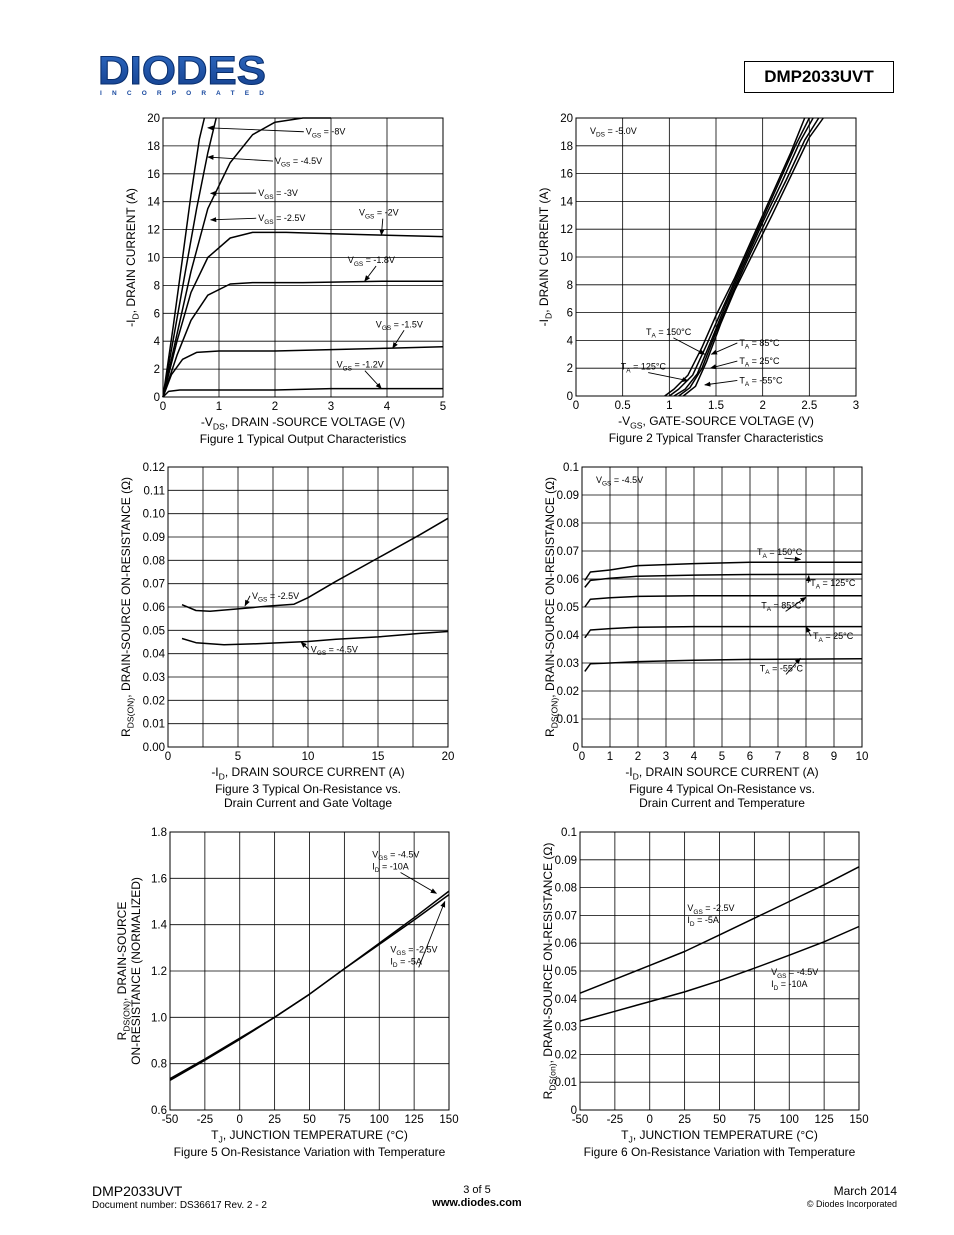  What do you see at coordinates (275, 597) in the screenshot?
I see `annotation-label: VGS = -2.5V` at bounding box center [275, 597].